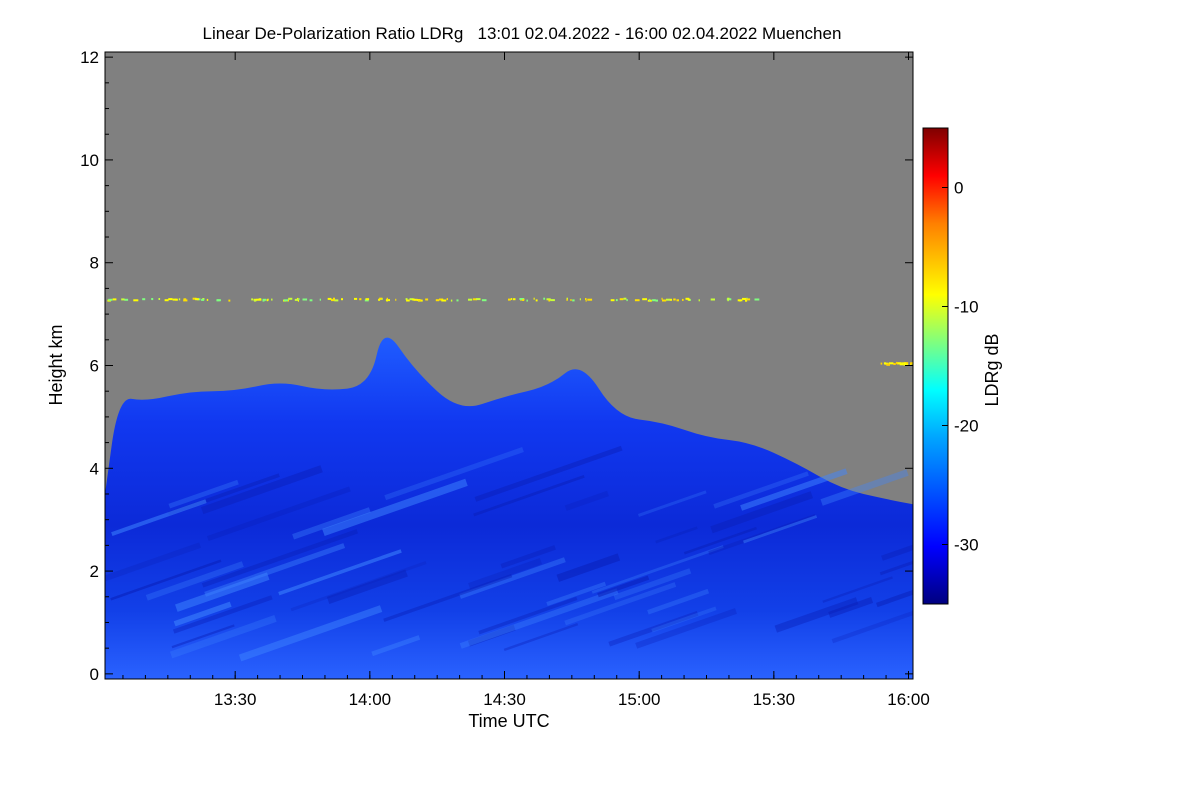 Image resolution: width=1200 pixels, height=800 pixels. Describe the element at coordinates (89, 57) in the screenshot. I see `y-tick-label: 12` at that location.